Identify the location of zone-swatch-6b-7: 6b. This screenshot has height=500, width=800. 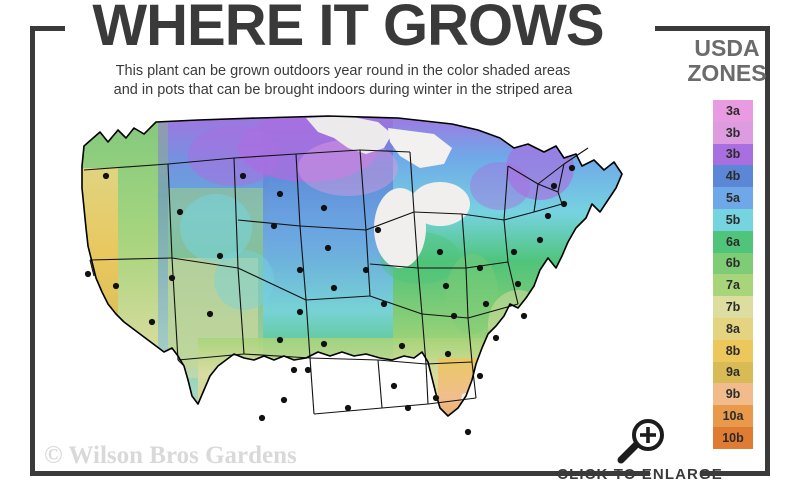
(733, 263).